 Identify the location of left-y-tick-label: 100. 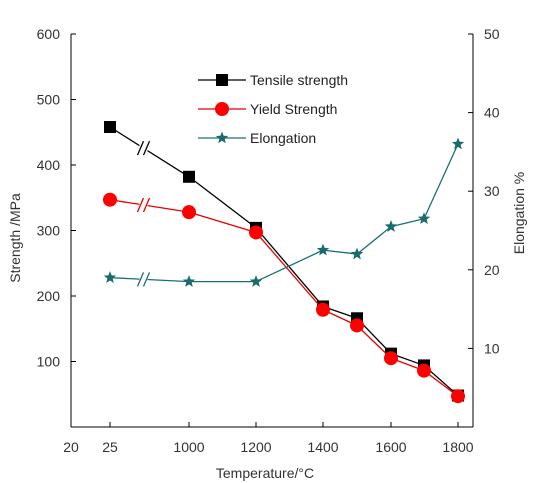
(49, 362).